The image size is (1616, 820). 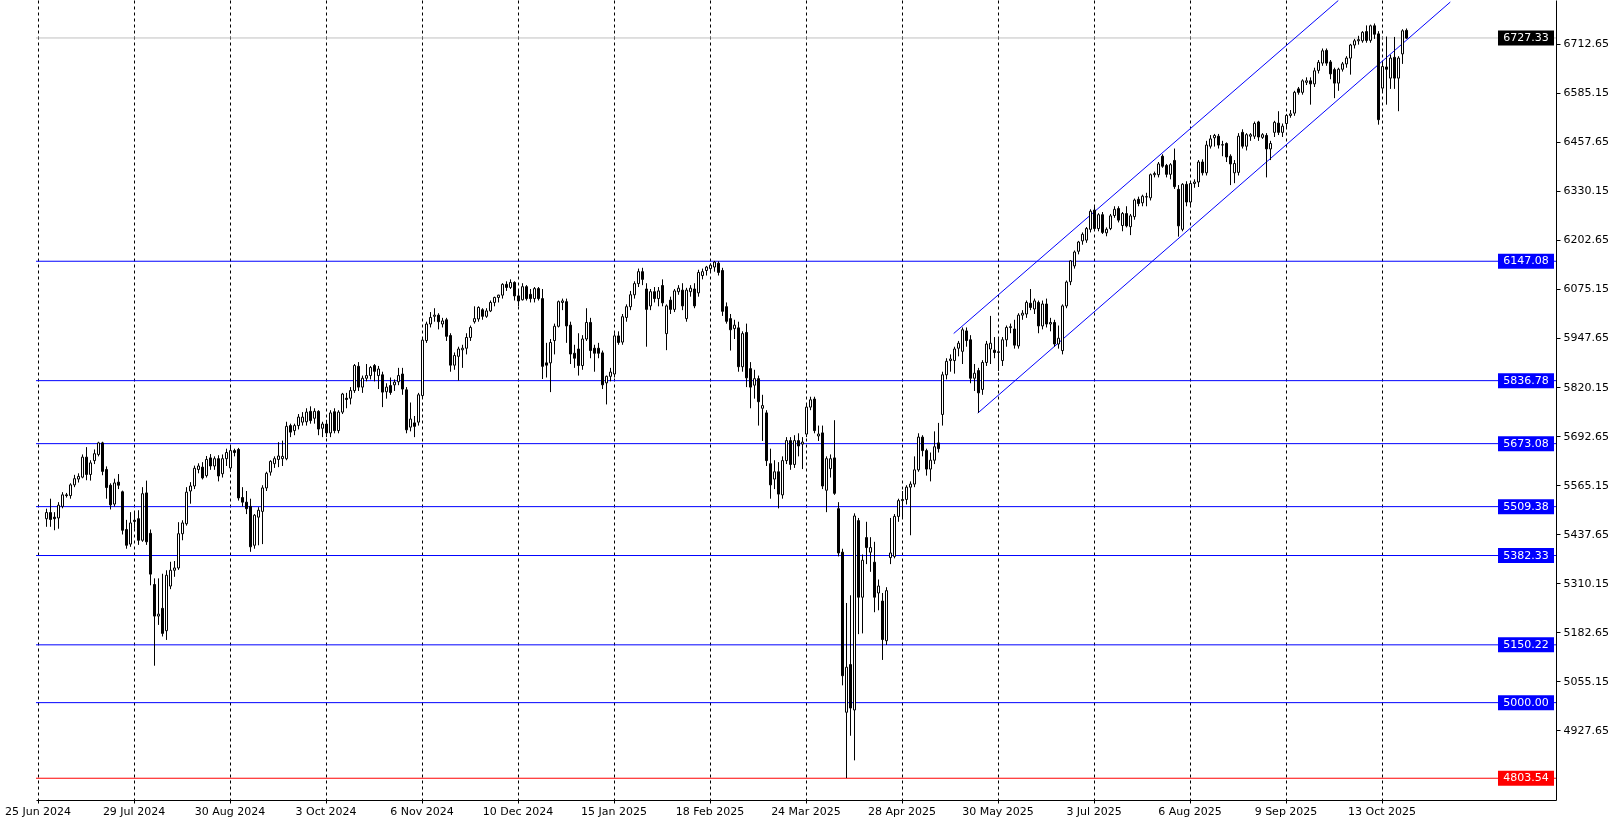 What do you see at coordinates (1586, 93) in the screenshot?
I see `y-tick-label: 6585.15` at bounding box center [1586, 93].